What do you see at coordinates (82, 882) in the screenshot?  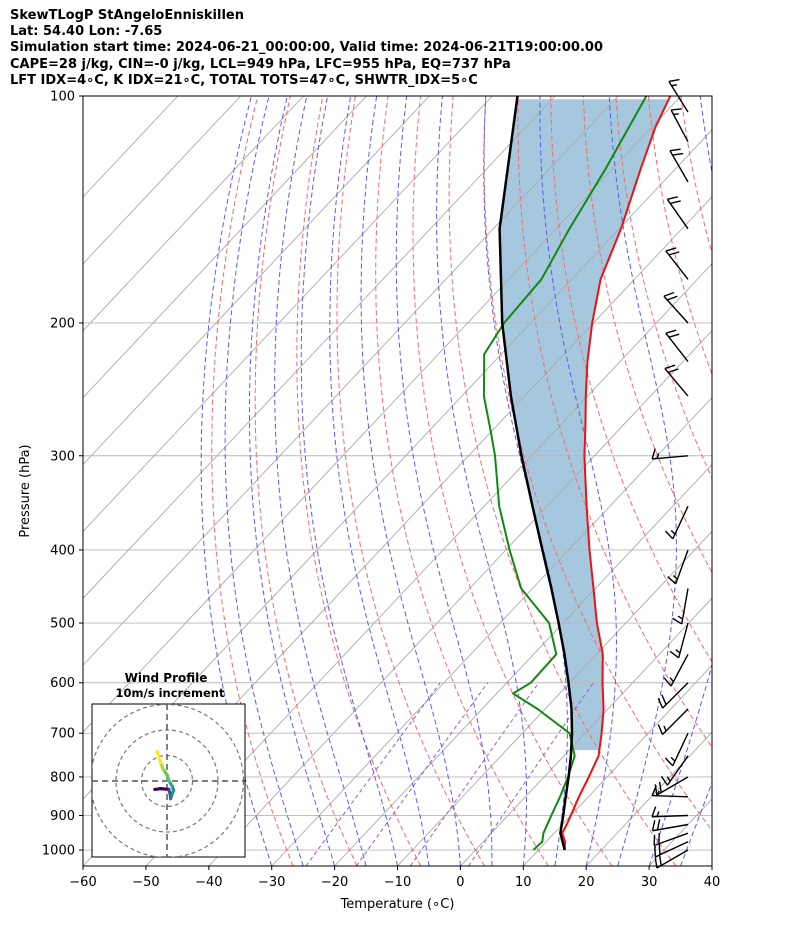 I see `x-tick-label: −60` at bounding box center [82, 882].